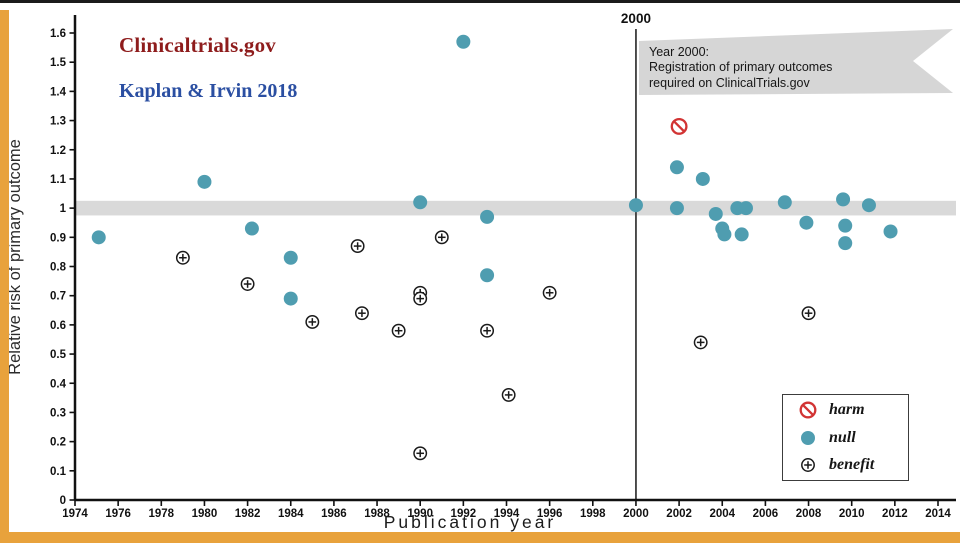 This screenshot has height=543, width=960. Describe the element at coordinates (198, 45) in the screenshot. I see `source-title: Clinicaltrials.gov` at that location.